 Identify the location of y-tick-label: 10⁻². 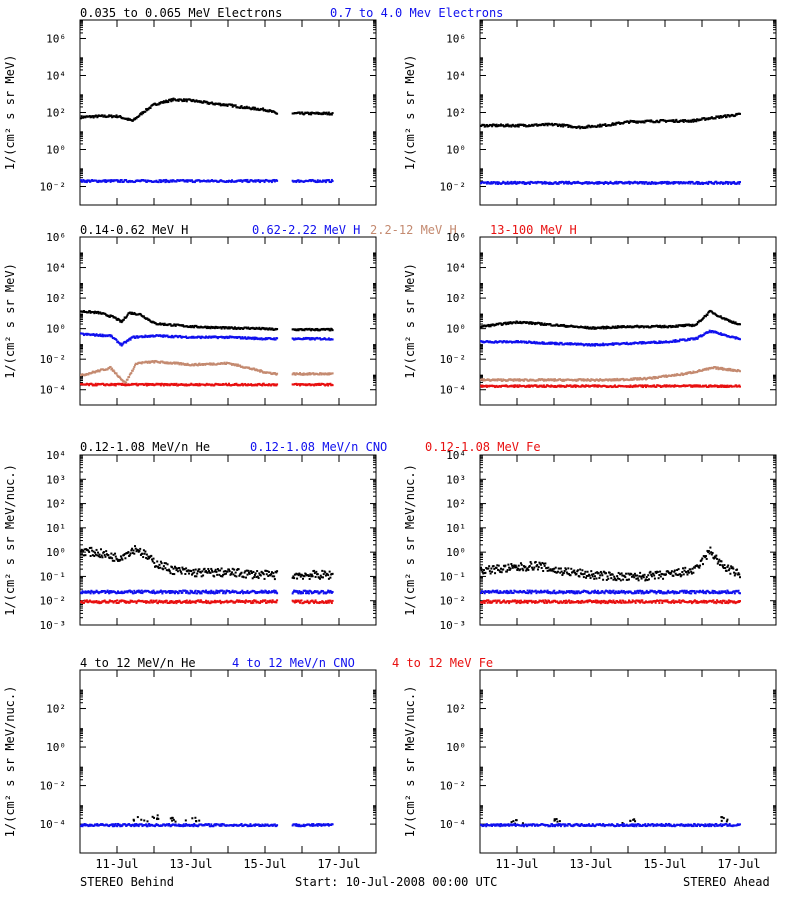
(53, 601).